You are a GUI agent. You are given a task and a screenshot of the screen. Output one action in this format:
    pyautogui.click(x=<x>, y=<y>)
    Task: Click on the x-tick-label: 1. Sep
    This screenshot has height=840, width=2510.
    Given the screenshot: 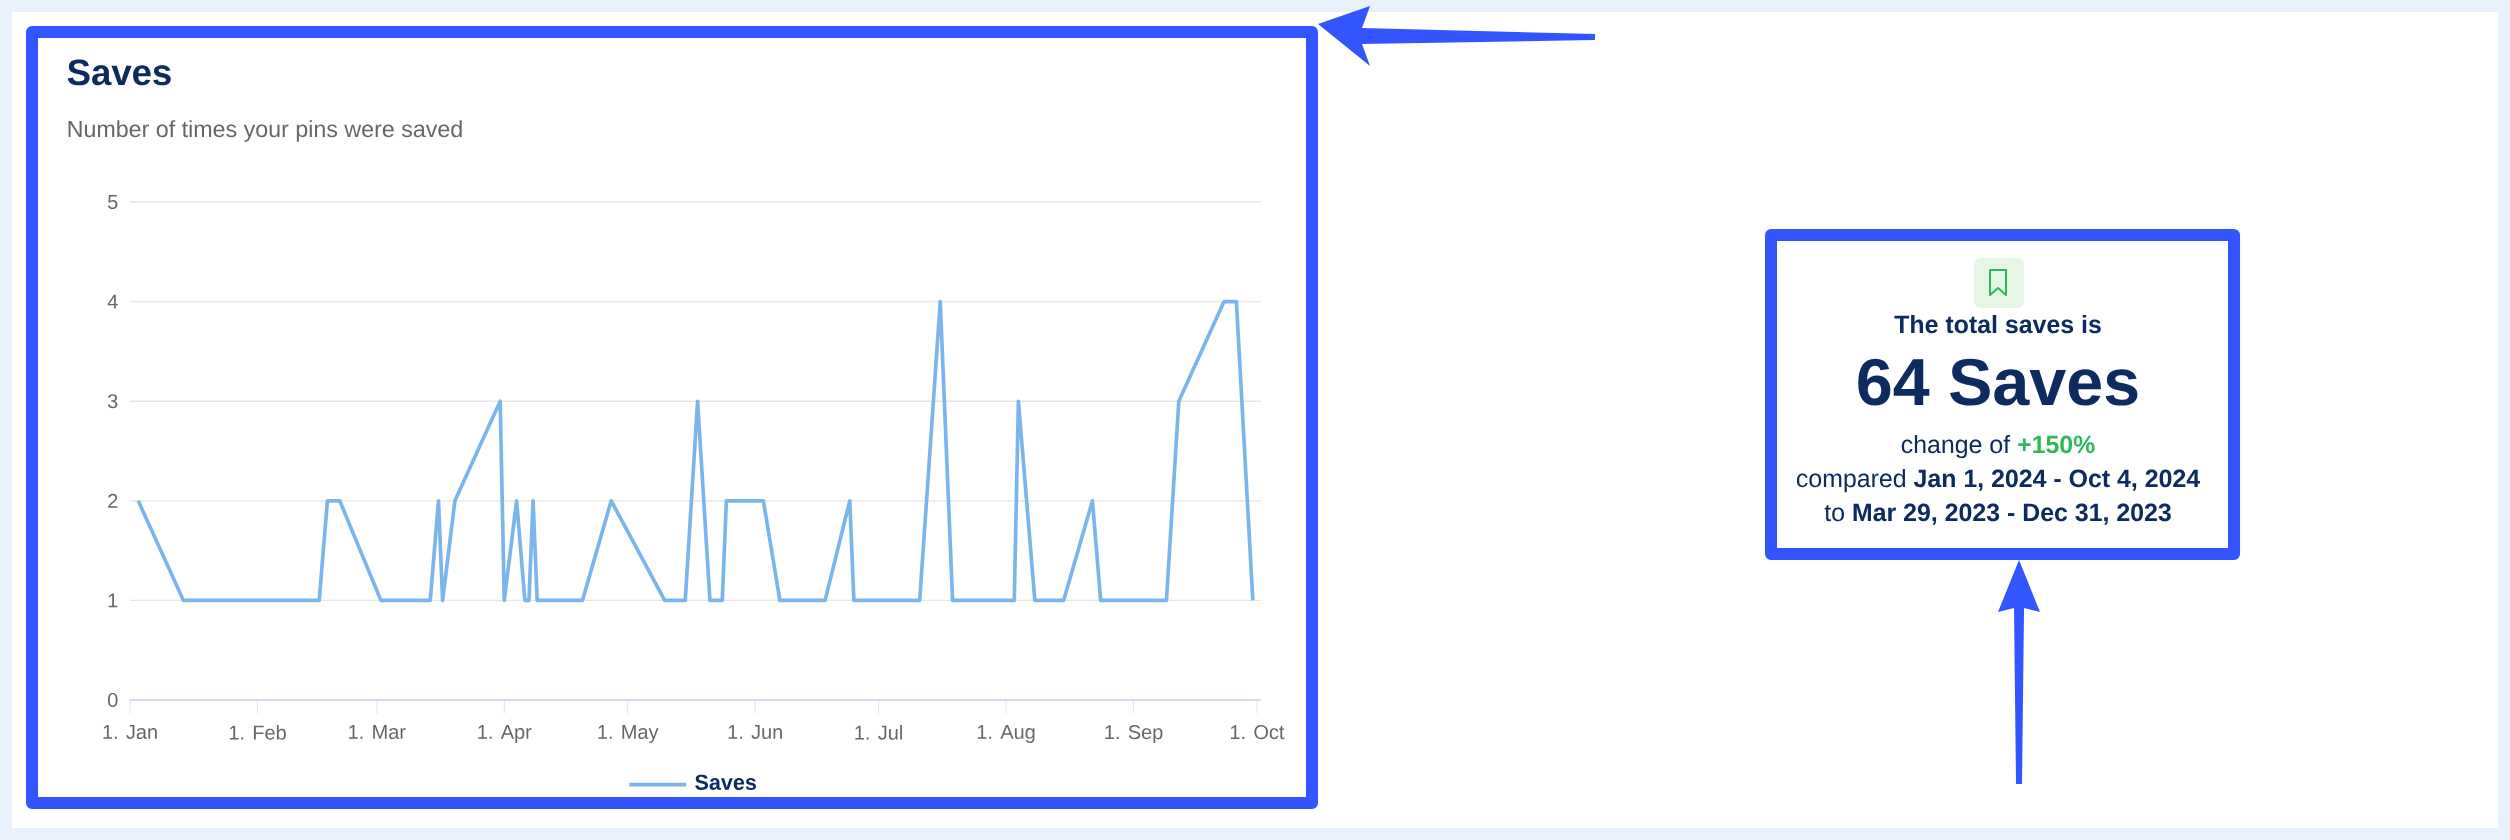 What is the action you would take?
    pyautogui.click(x=1134, y=734)
    